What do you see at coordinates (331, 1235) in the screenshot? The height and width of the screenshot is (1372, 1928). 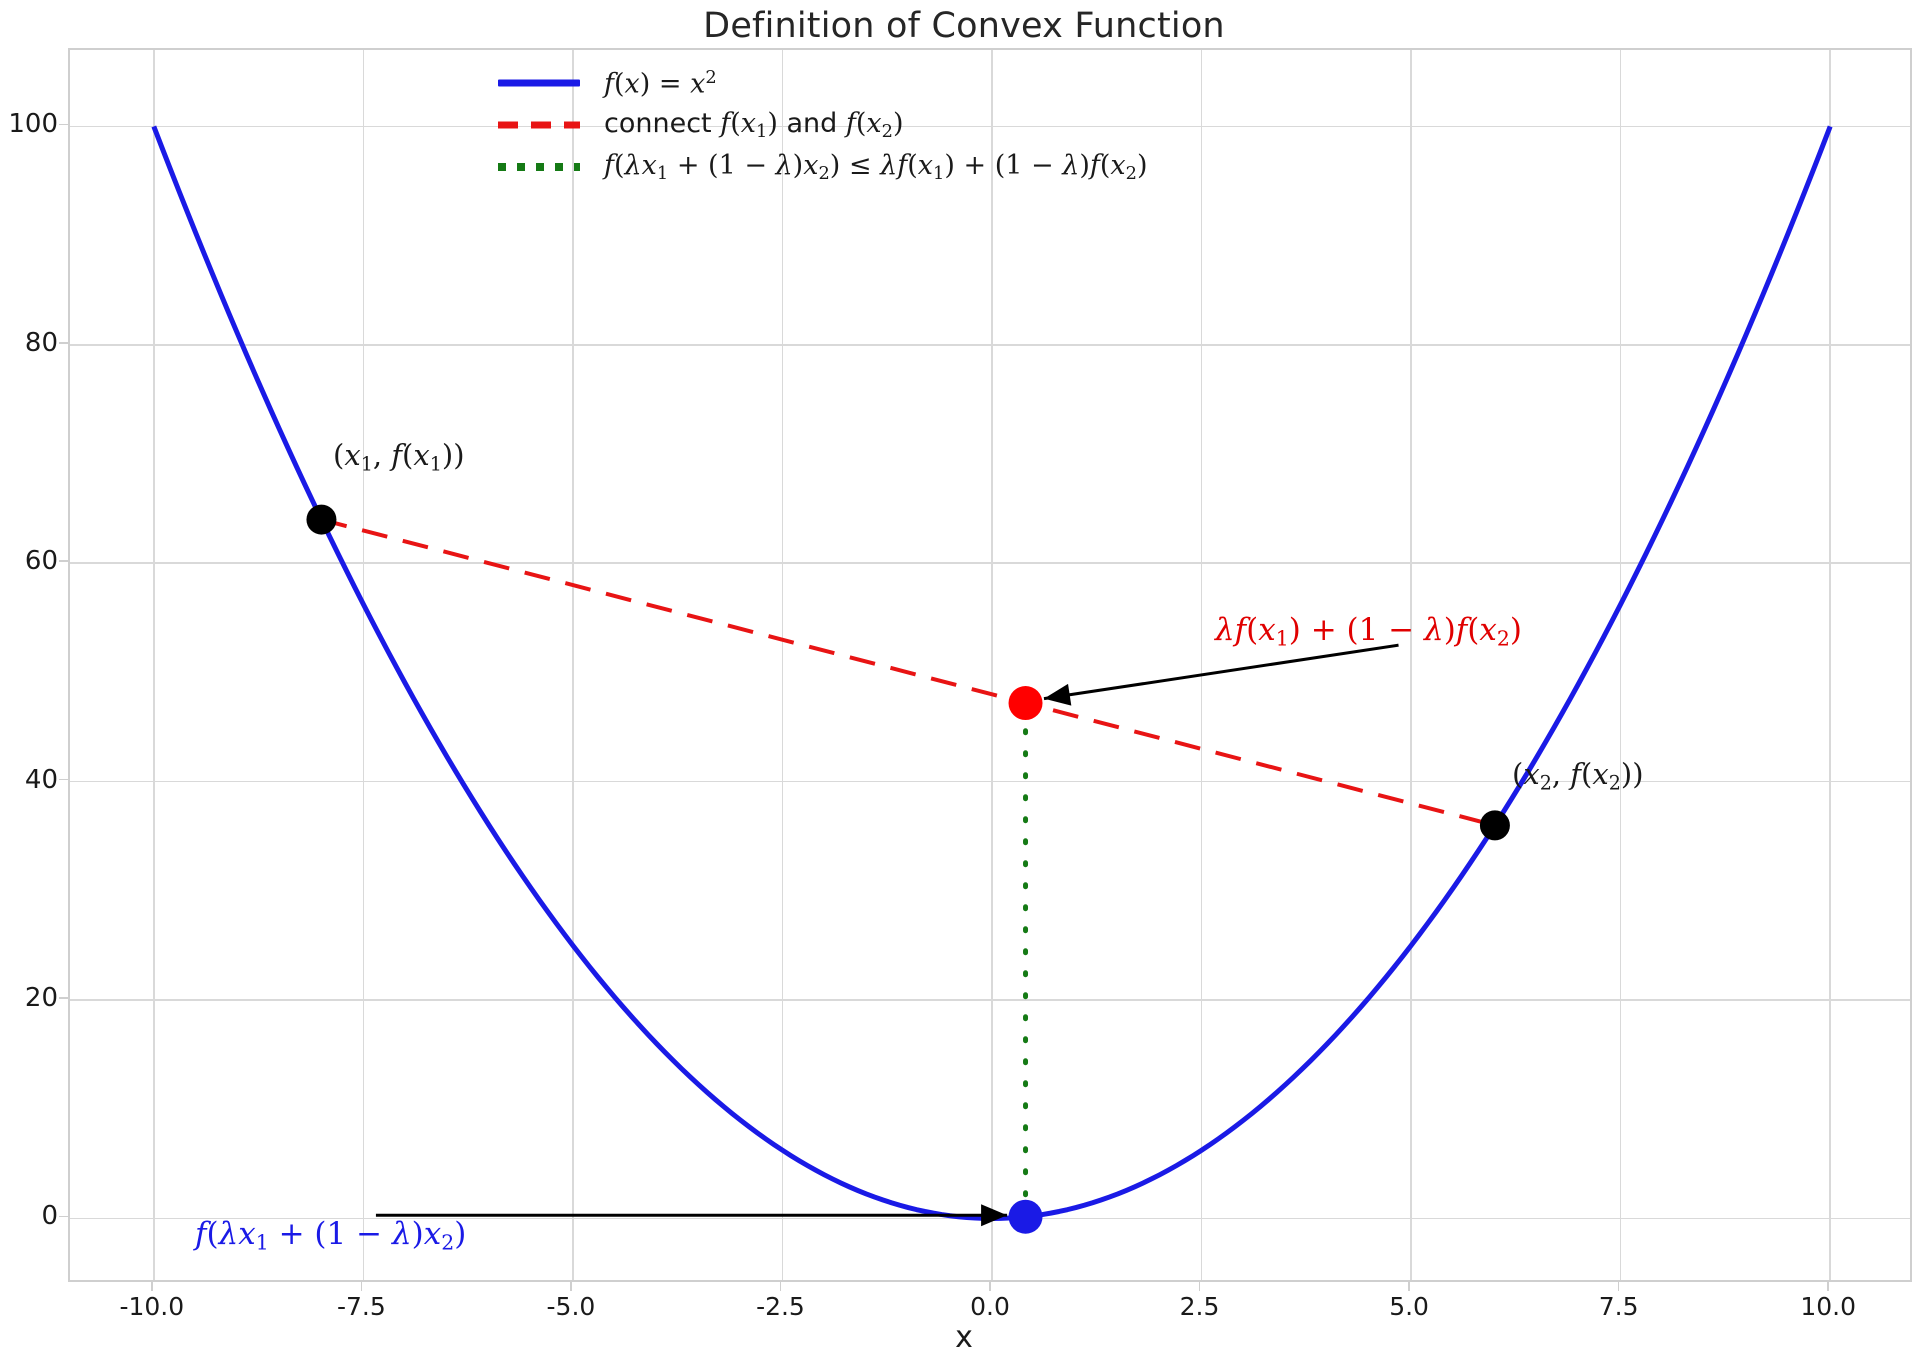 I see `annotation-function-value: f(λx1 + (1 − λ)x2)` at bounding box center [331, 1235].